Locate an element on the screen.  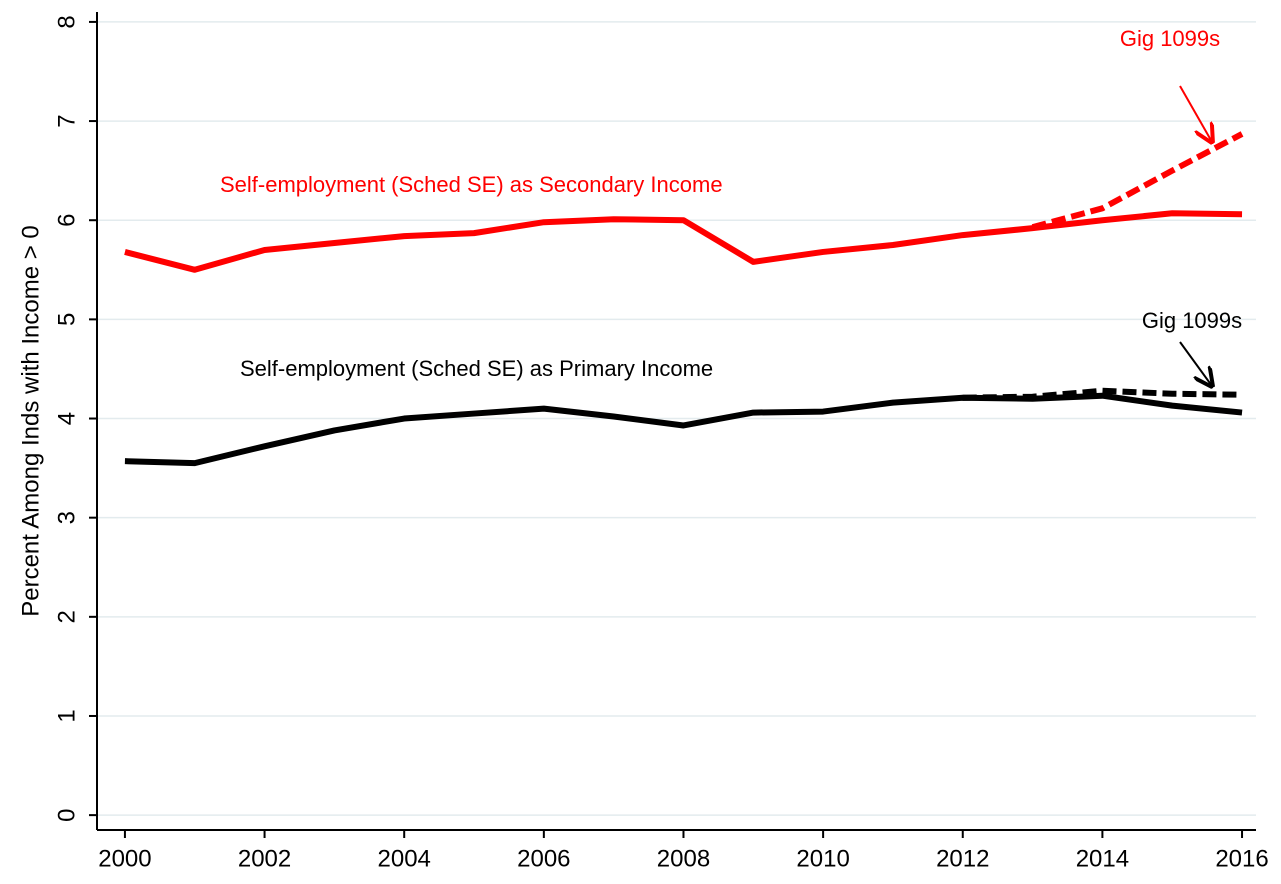
x-tick-label: 2002 is located at coordinates (264, 858).